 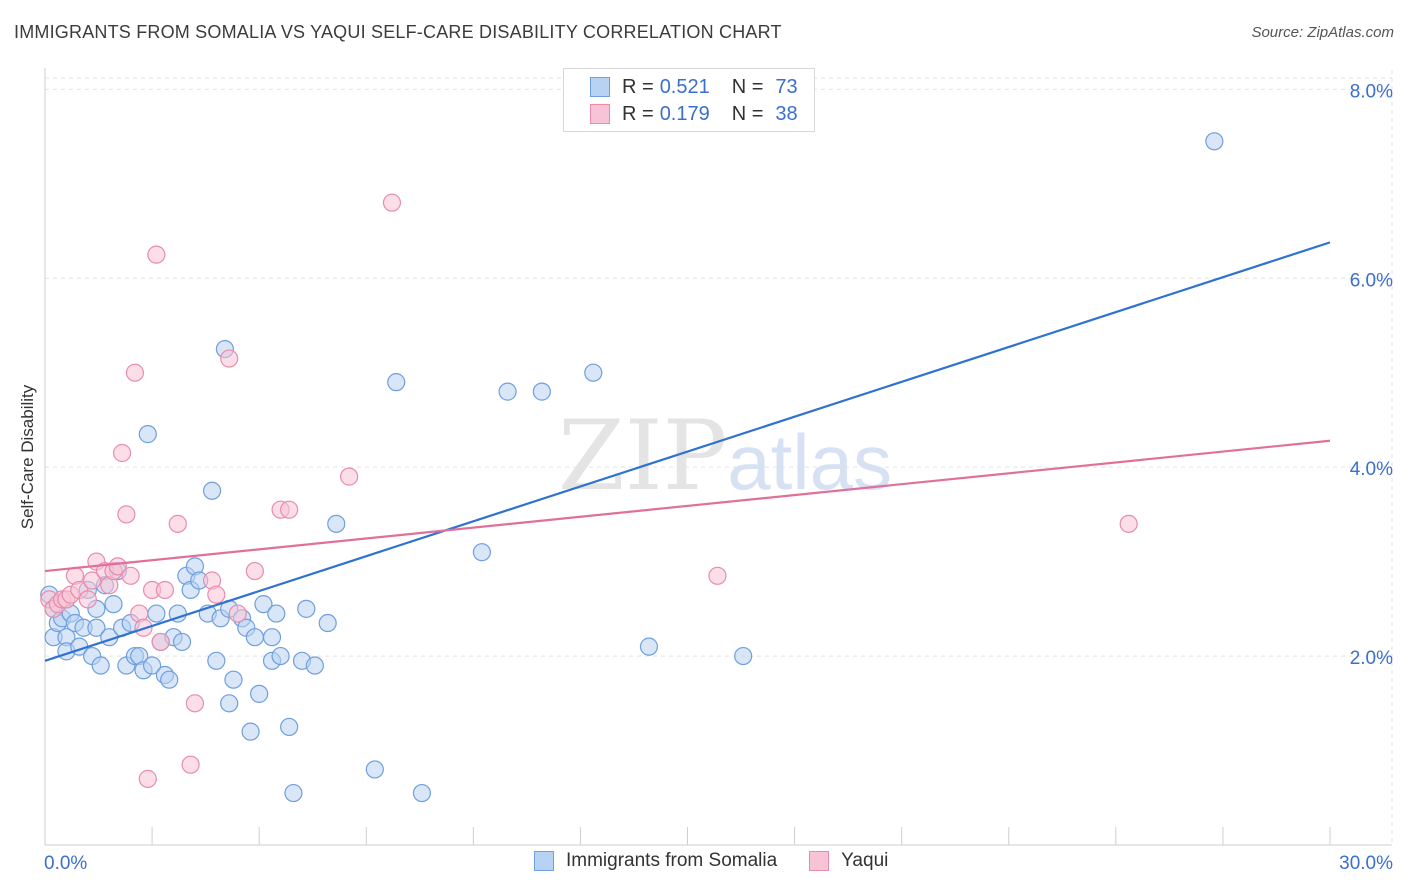 I want to click on y-tick-label: 6.0%, so click(x=1371, y=280).